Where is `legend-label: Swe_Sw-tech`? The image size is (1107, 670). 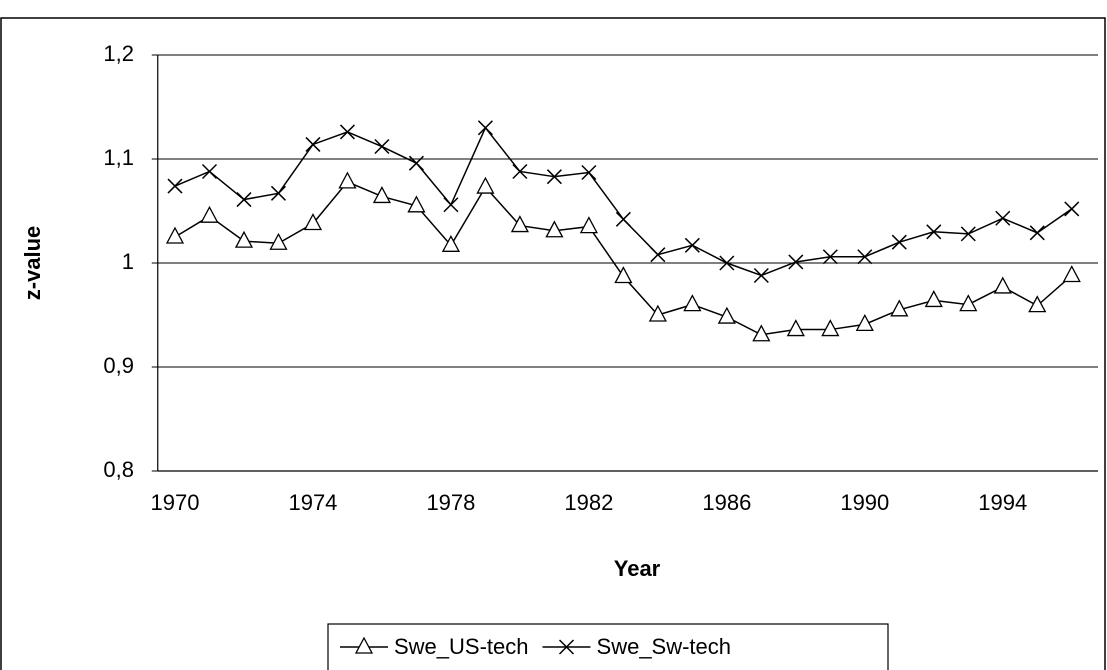
legend-label: Swe_Sw-tech is located at coordinates (664, 646).